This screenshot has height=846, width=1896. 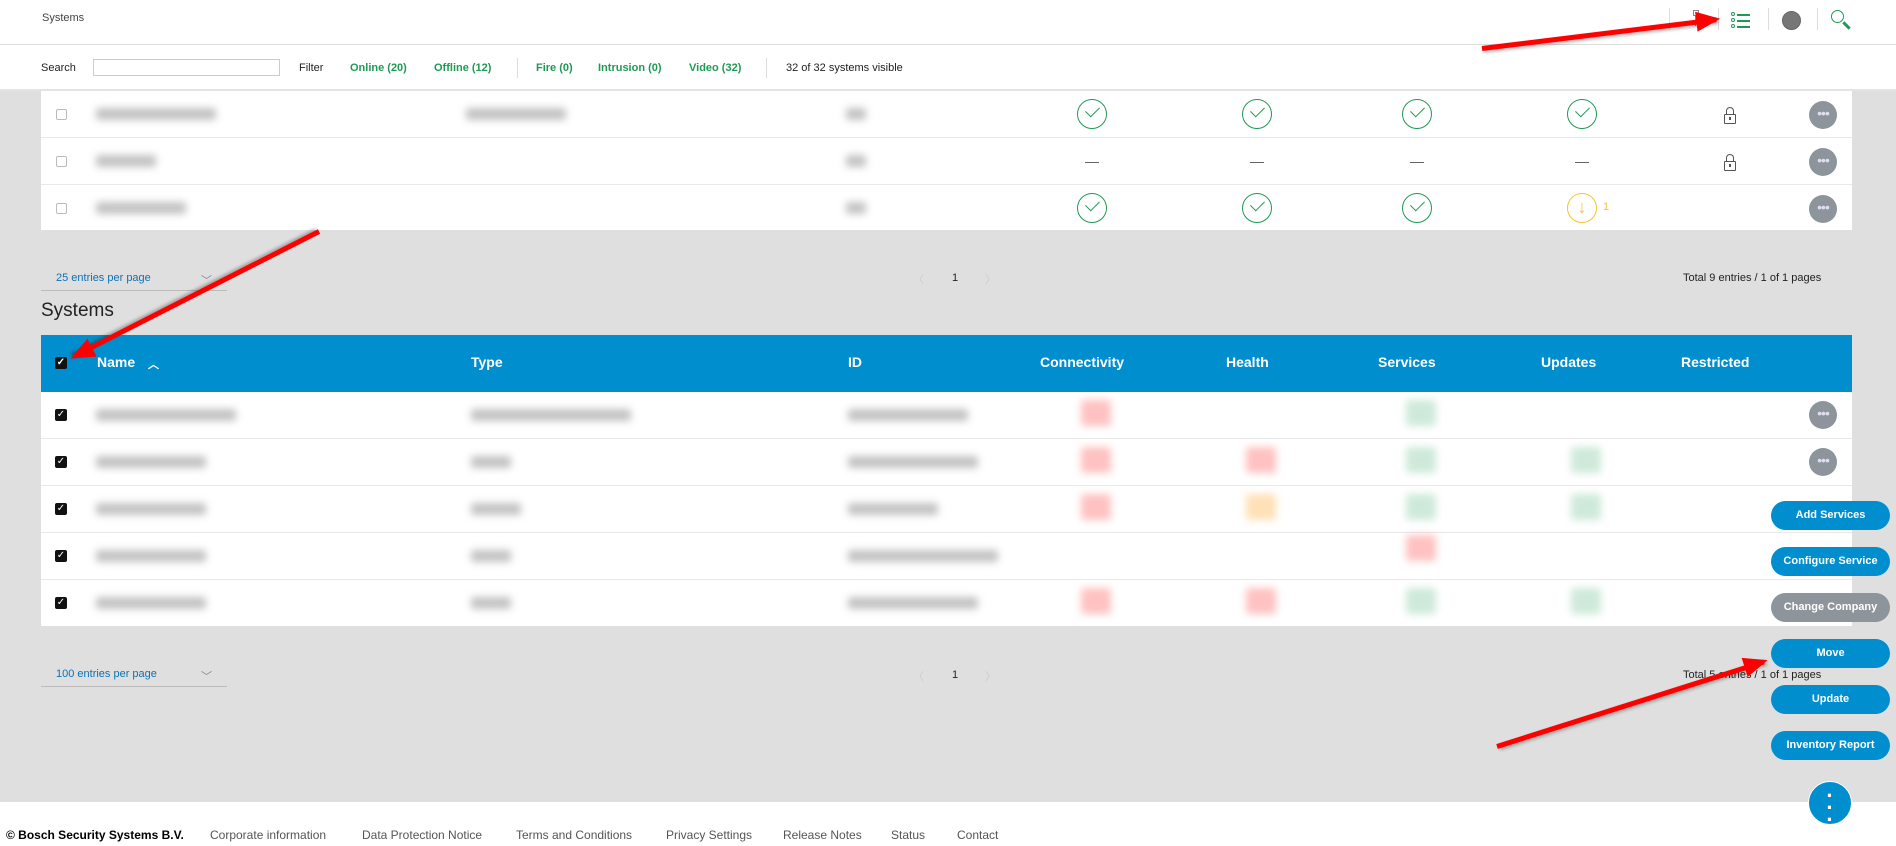 What do you see at coordinates (1830, 515) in the screenshot?
I see `add-services-button: Add Services` at bounding box center [1830, 515].